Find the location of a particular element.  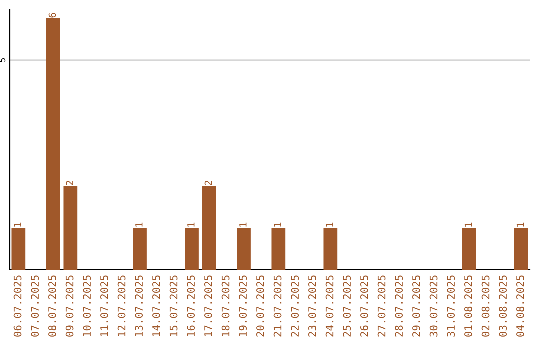

x-tick-label: 25.07.2025 is located at coordinates (347, 306).